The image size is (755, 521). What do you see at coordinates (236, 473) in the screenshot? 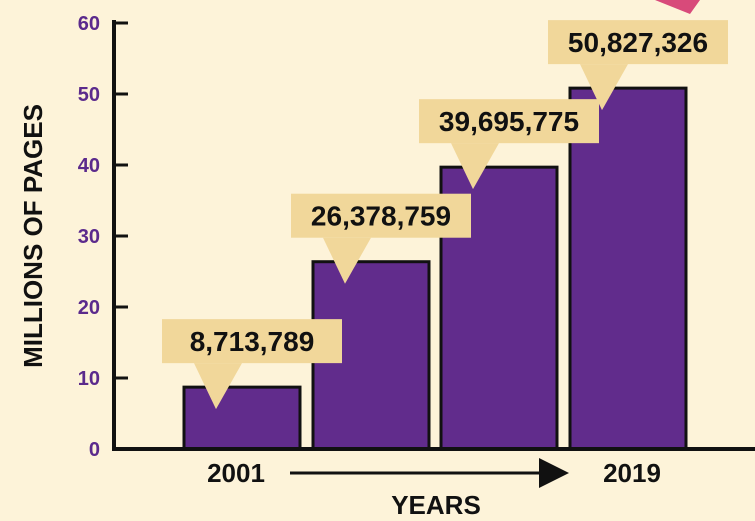
I see `x-start-label: 2001` at bounding box center [236, 473].